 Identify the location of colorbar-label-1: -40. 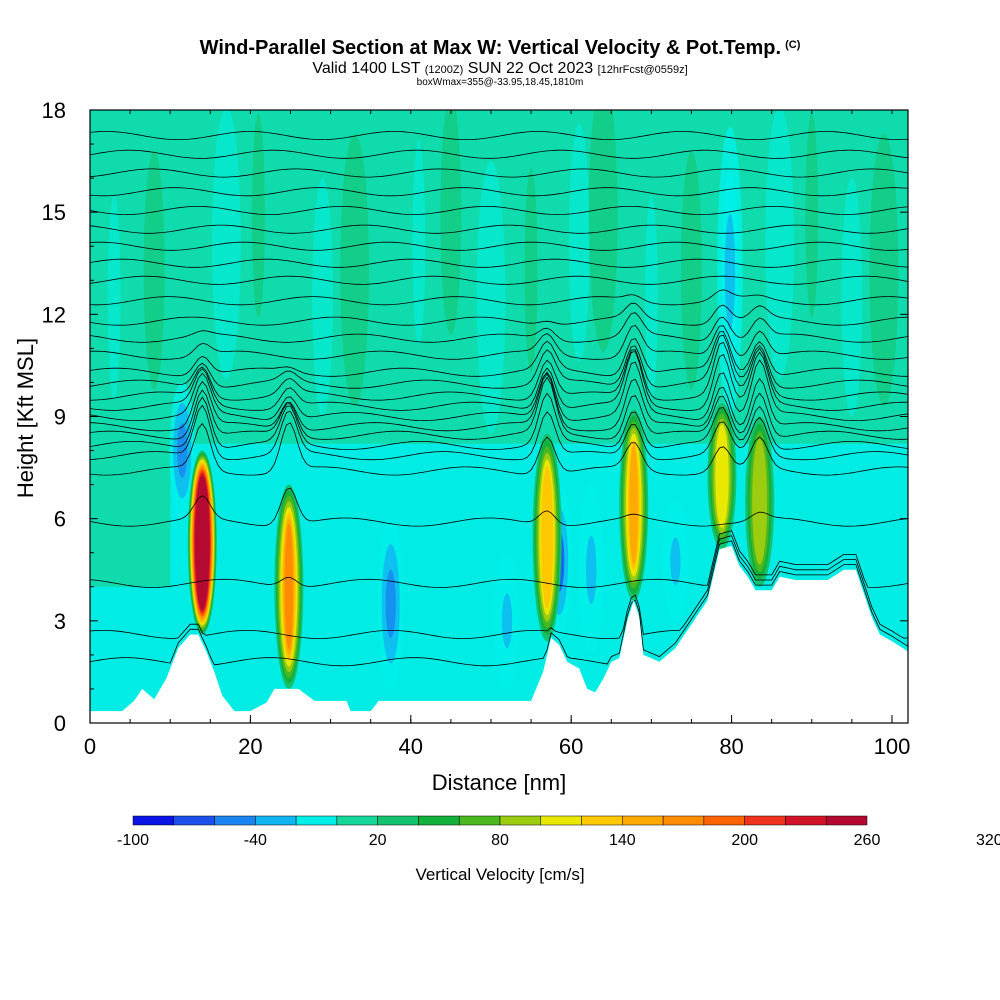
(255, 840).